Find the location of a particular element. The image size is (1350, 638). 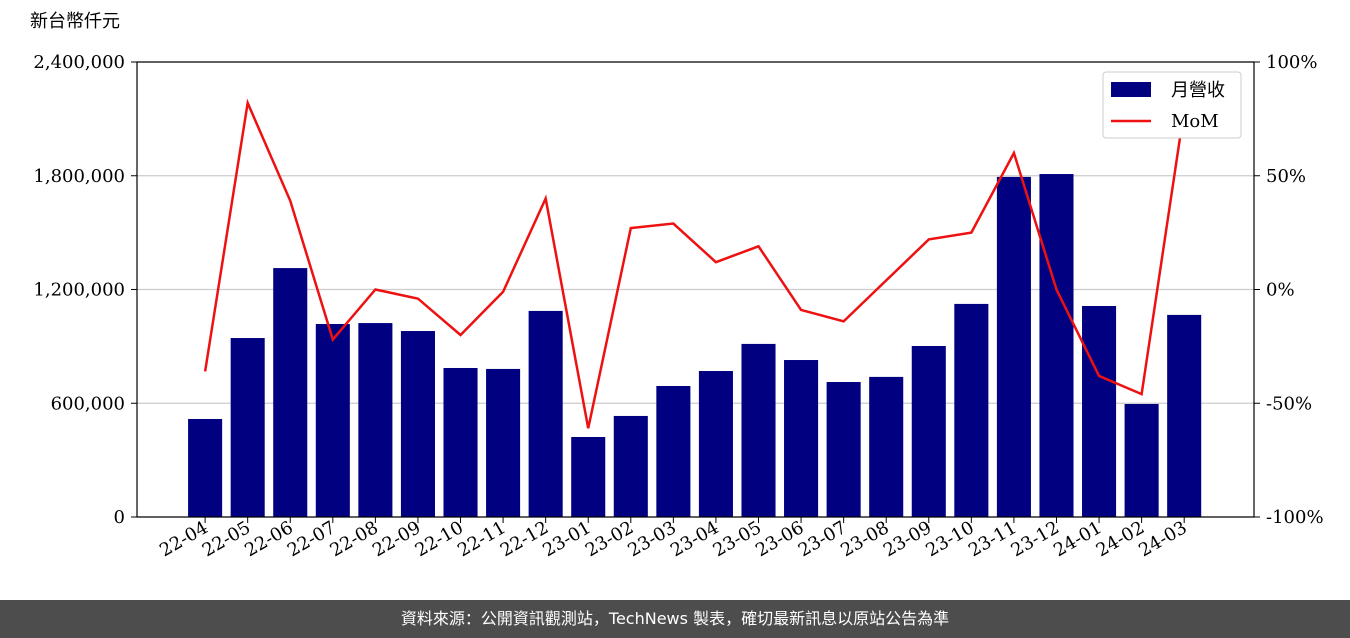

x-tick-label: 22-08 is located at coordinates (353, 539).